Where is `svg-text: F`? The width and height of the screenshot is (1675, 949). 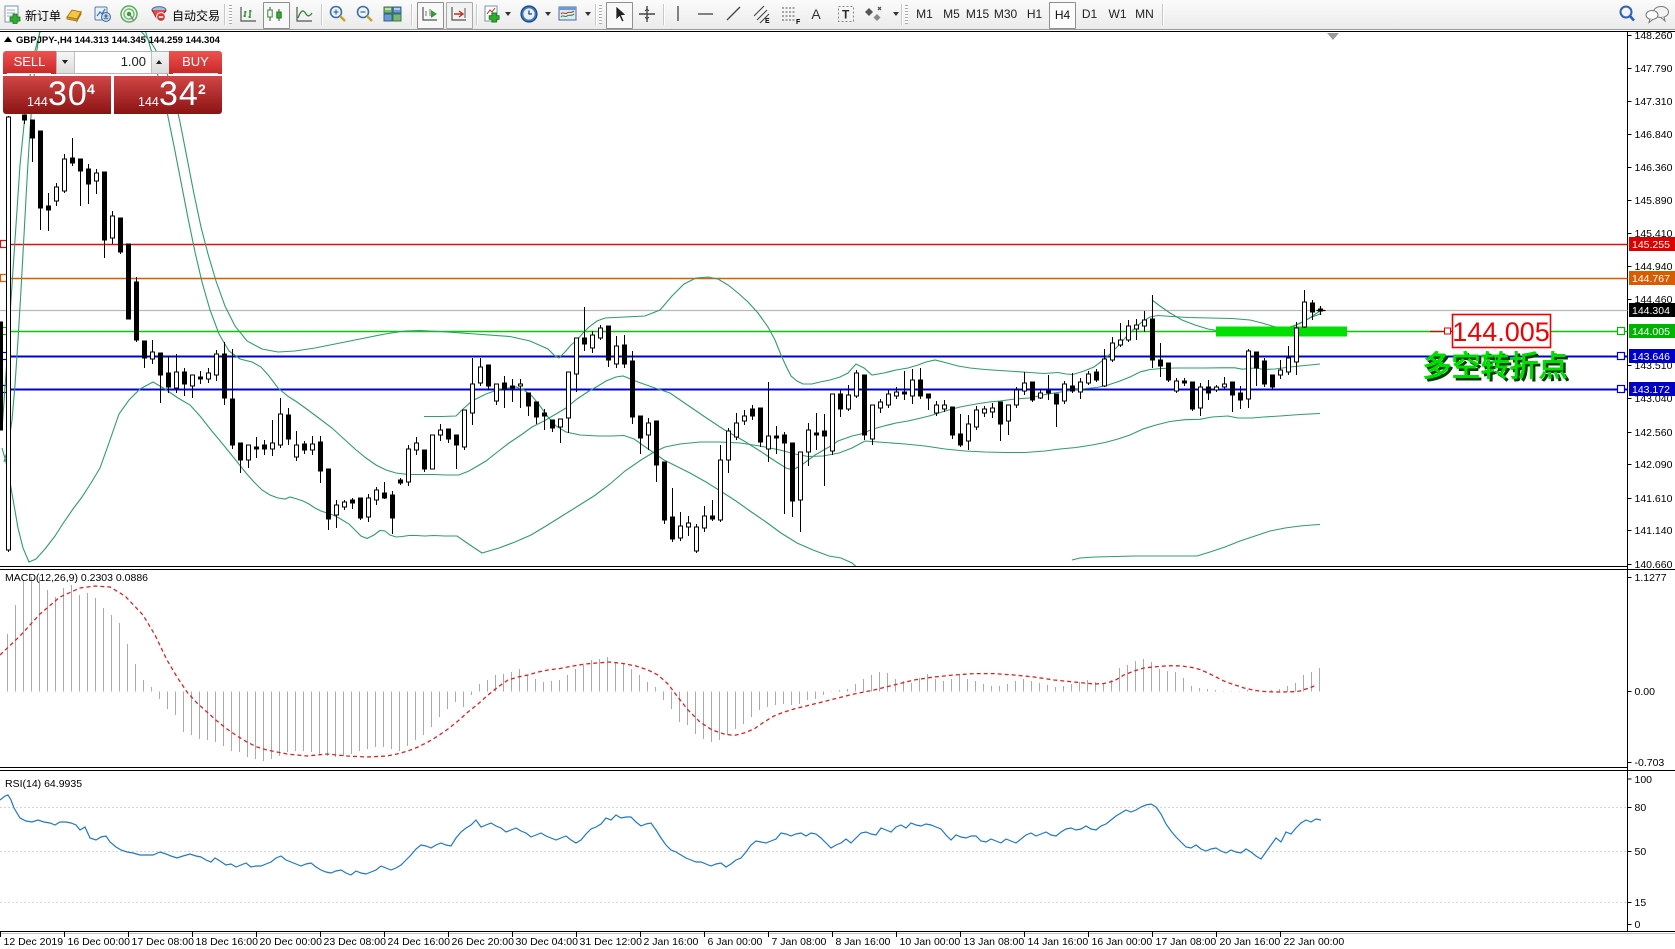 svg-text: F is located at coordinates (798, 22).